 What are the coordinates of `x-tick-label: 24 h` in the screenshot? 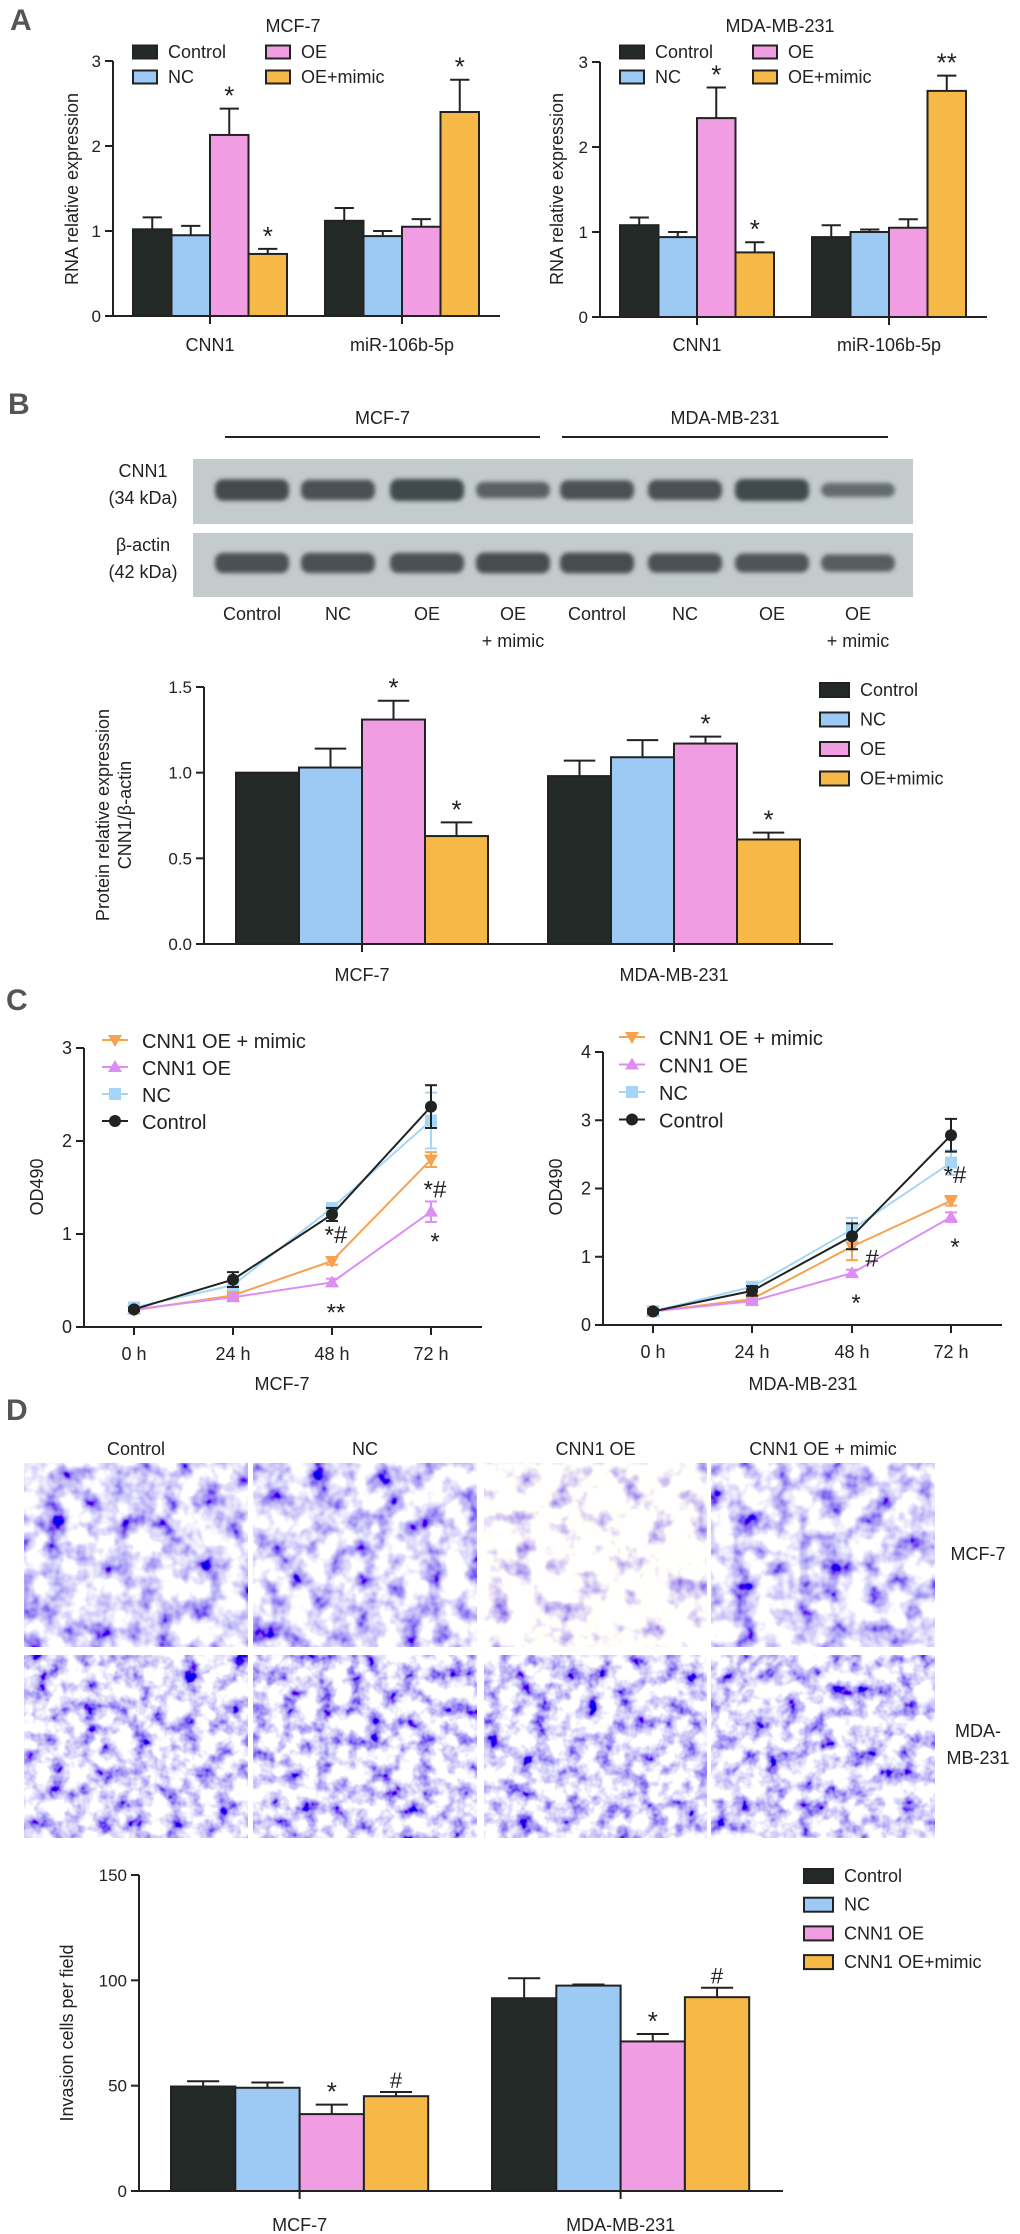 It's located at (232, 1354).